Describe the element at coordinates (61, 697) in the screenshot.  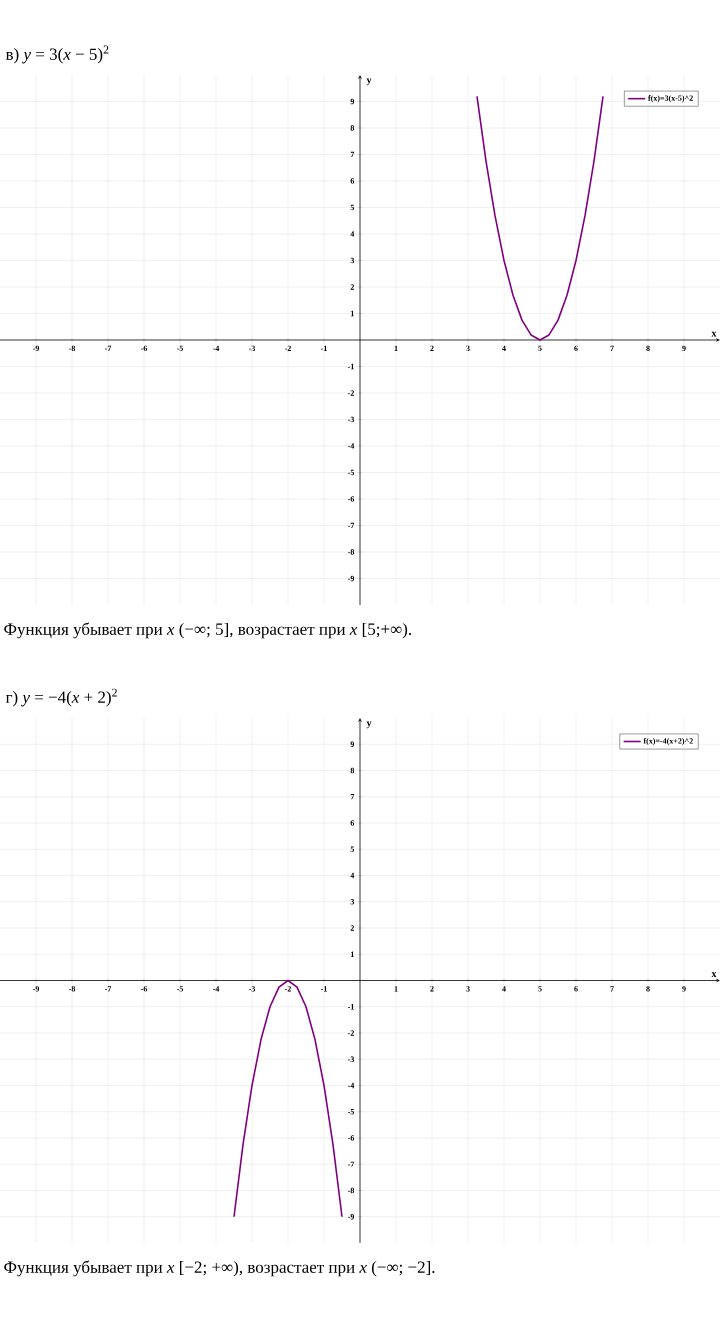
I see `chart-title: г) y = −4(x + 2)$^{2}$` at that location.